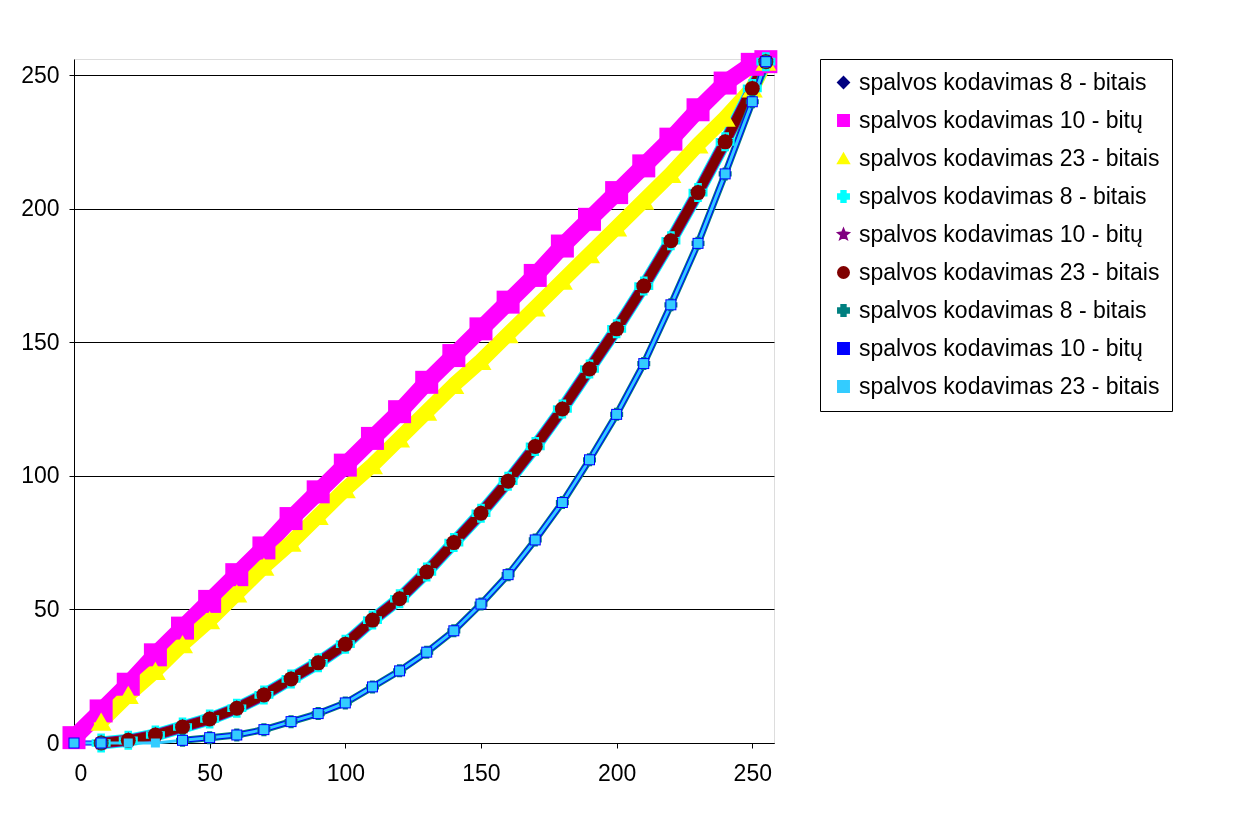 Image resolution: width=1243 pixels, height=817 pixels. Describe the element at coordinates (40, 341) in the screenshot. I see `y-tick-label: 150` at that location.